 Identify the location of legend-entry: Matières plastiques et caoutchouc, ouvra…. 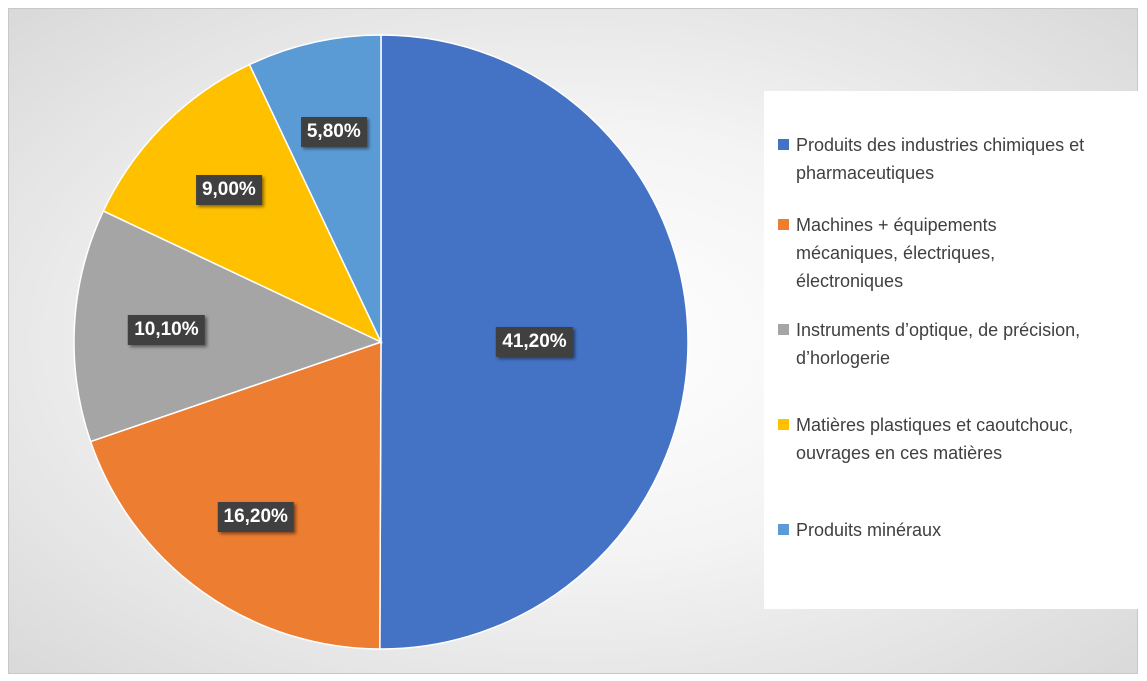
(939, 439).